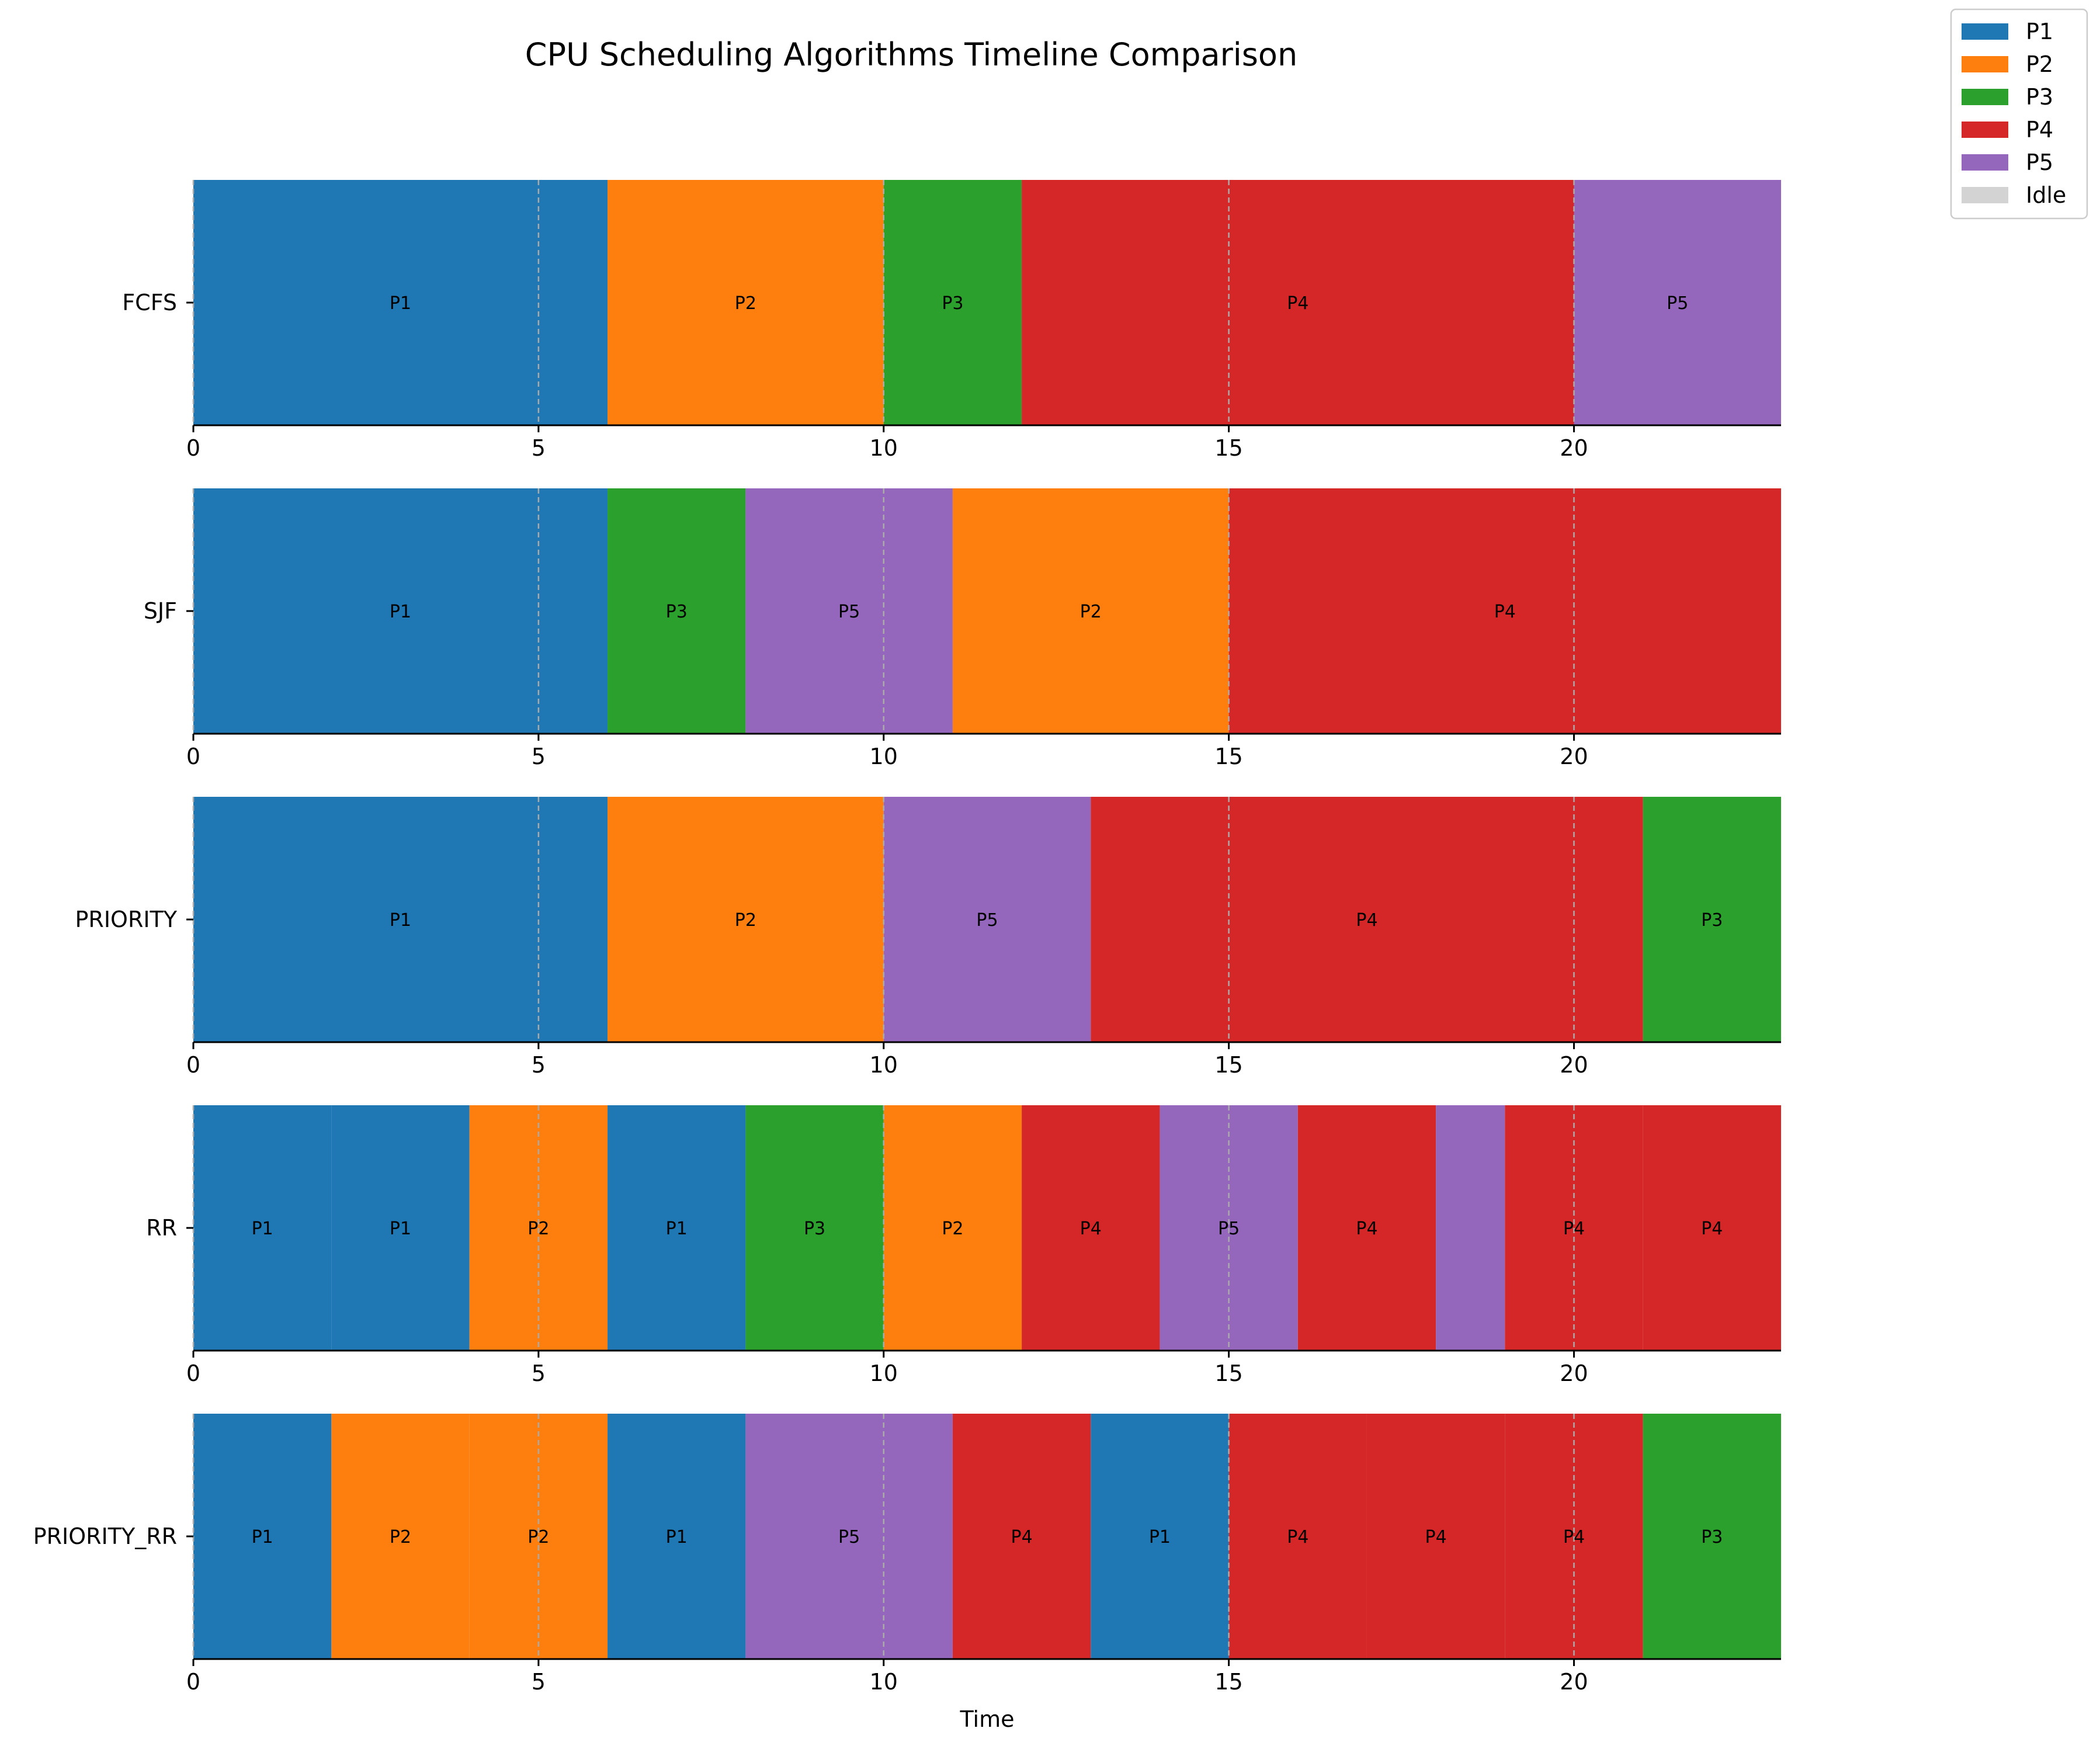 The height and width of the screenshot is (1749, 2100). What do you see at coordinates (2039, 162) in the screenshot?
I see `legend-label-p5: P5` at bounding box center [2039, 162].